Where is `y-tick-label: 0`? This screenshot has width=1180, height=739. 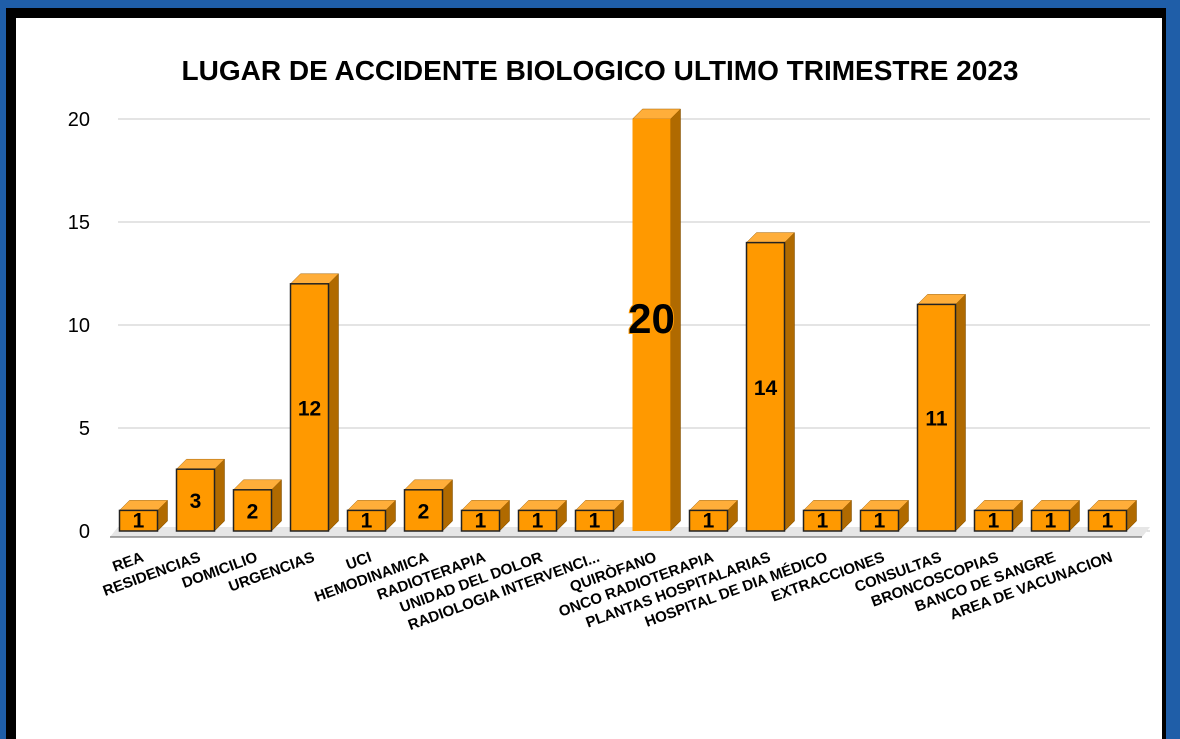 y-tick-label: 0 is located at coordinates (84, 532).